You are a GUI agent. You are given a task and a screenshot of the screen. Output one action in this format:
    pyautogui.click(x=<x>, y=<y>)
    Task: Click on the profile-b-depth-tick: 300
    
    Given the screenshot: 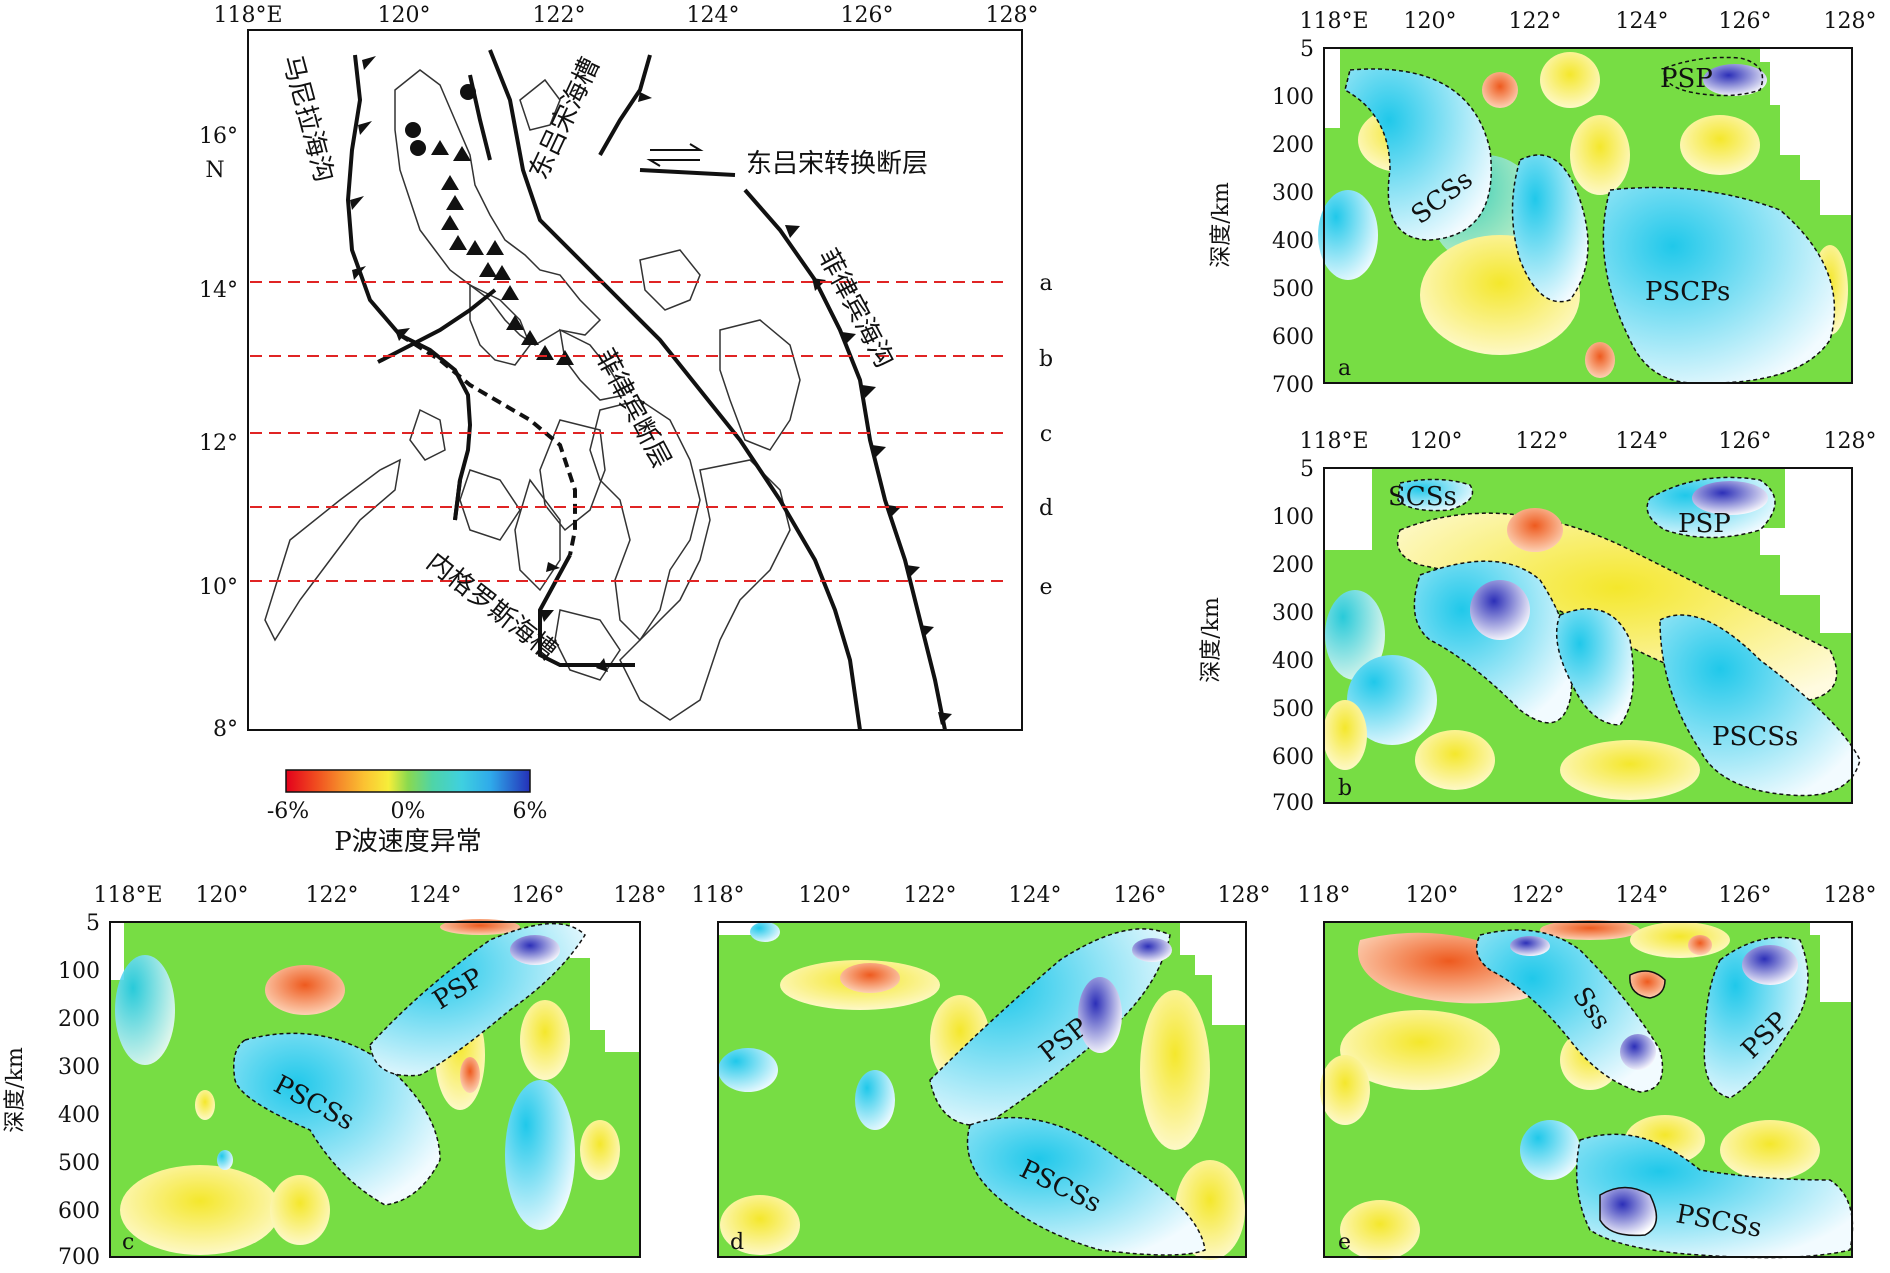 What is the action you would take?
    pyautogui.click(x=1293, y=613)
    